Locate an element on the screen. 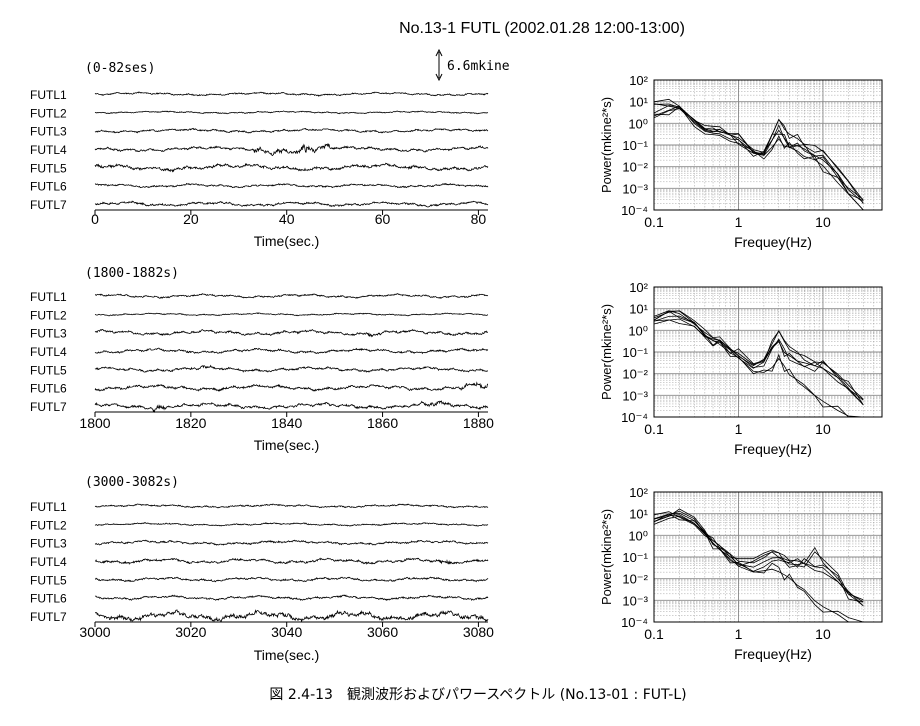  x-tick-label: 60 is located at coordinates (383, 219).